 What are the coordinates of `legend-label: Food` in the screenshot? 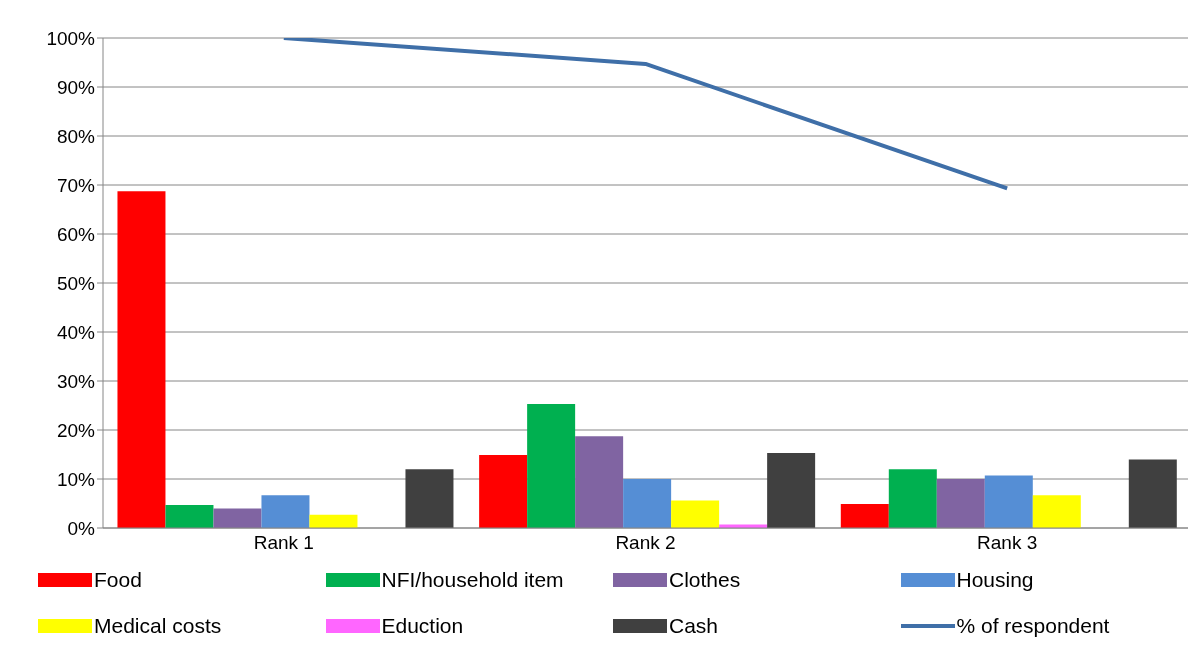 It's located at (118, 580).